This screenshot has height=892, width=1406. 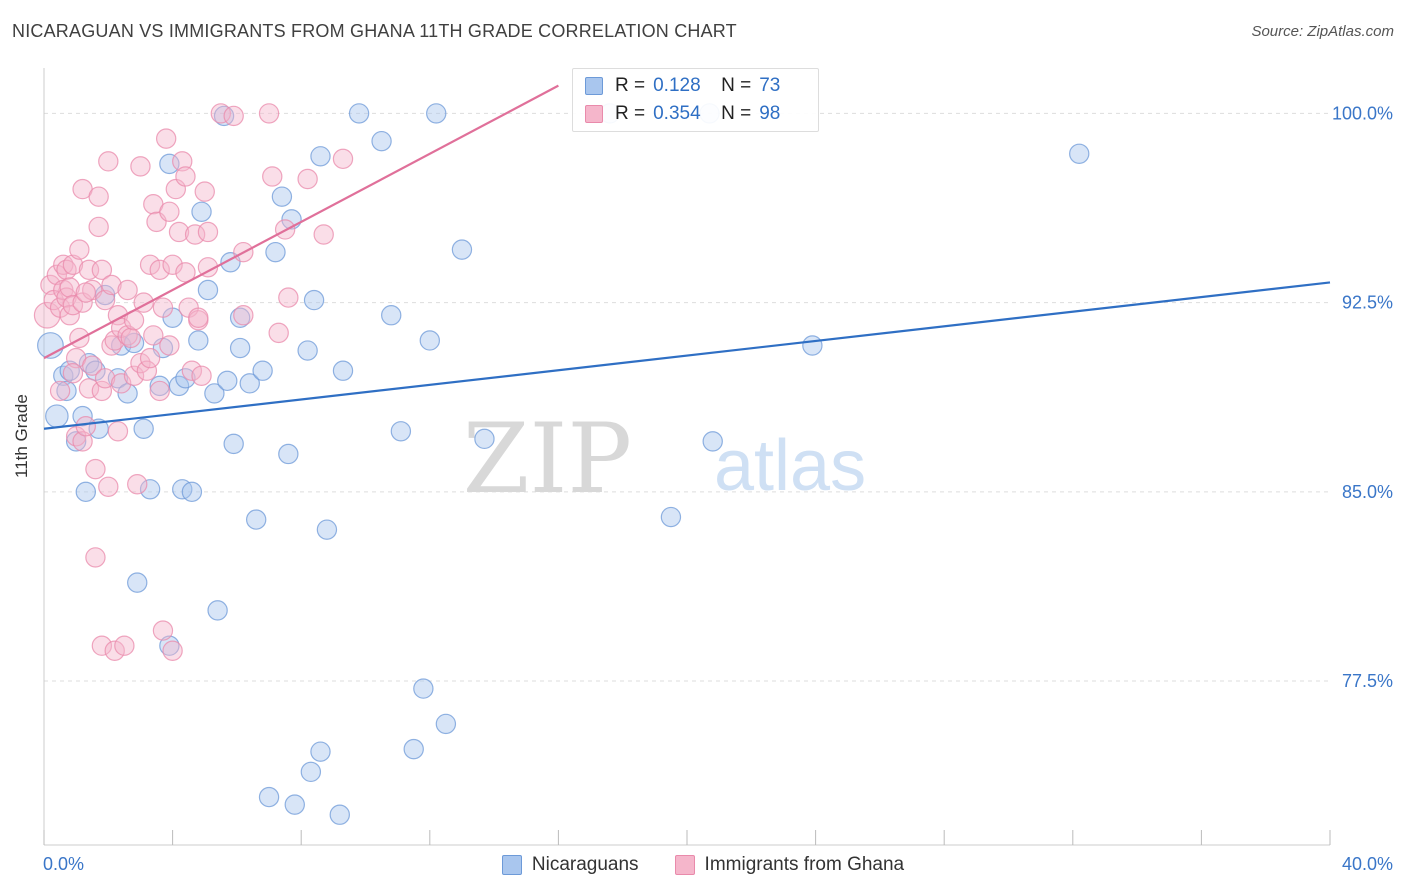 What do you see at coordinates (736, 113) in the screenshot?
I see `legend-n-label: N =` at bounding box center [736, 113].